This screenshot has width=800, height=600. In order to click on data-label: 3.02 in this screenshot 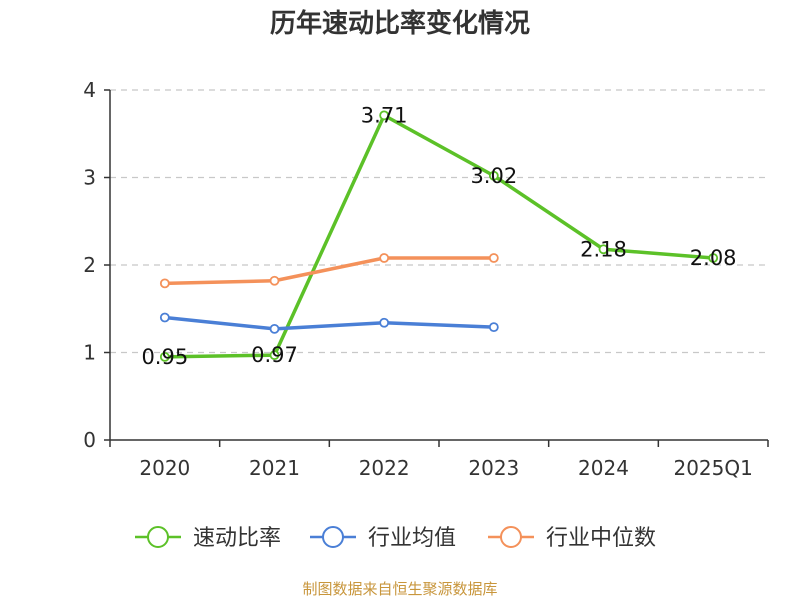, I will do `click(493, 176)`.